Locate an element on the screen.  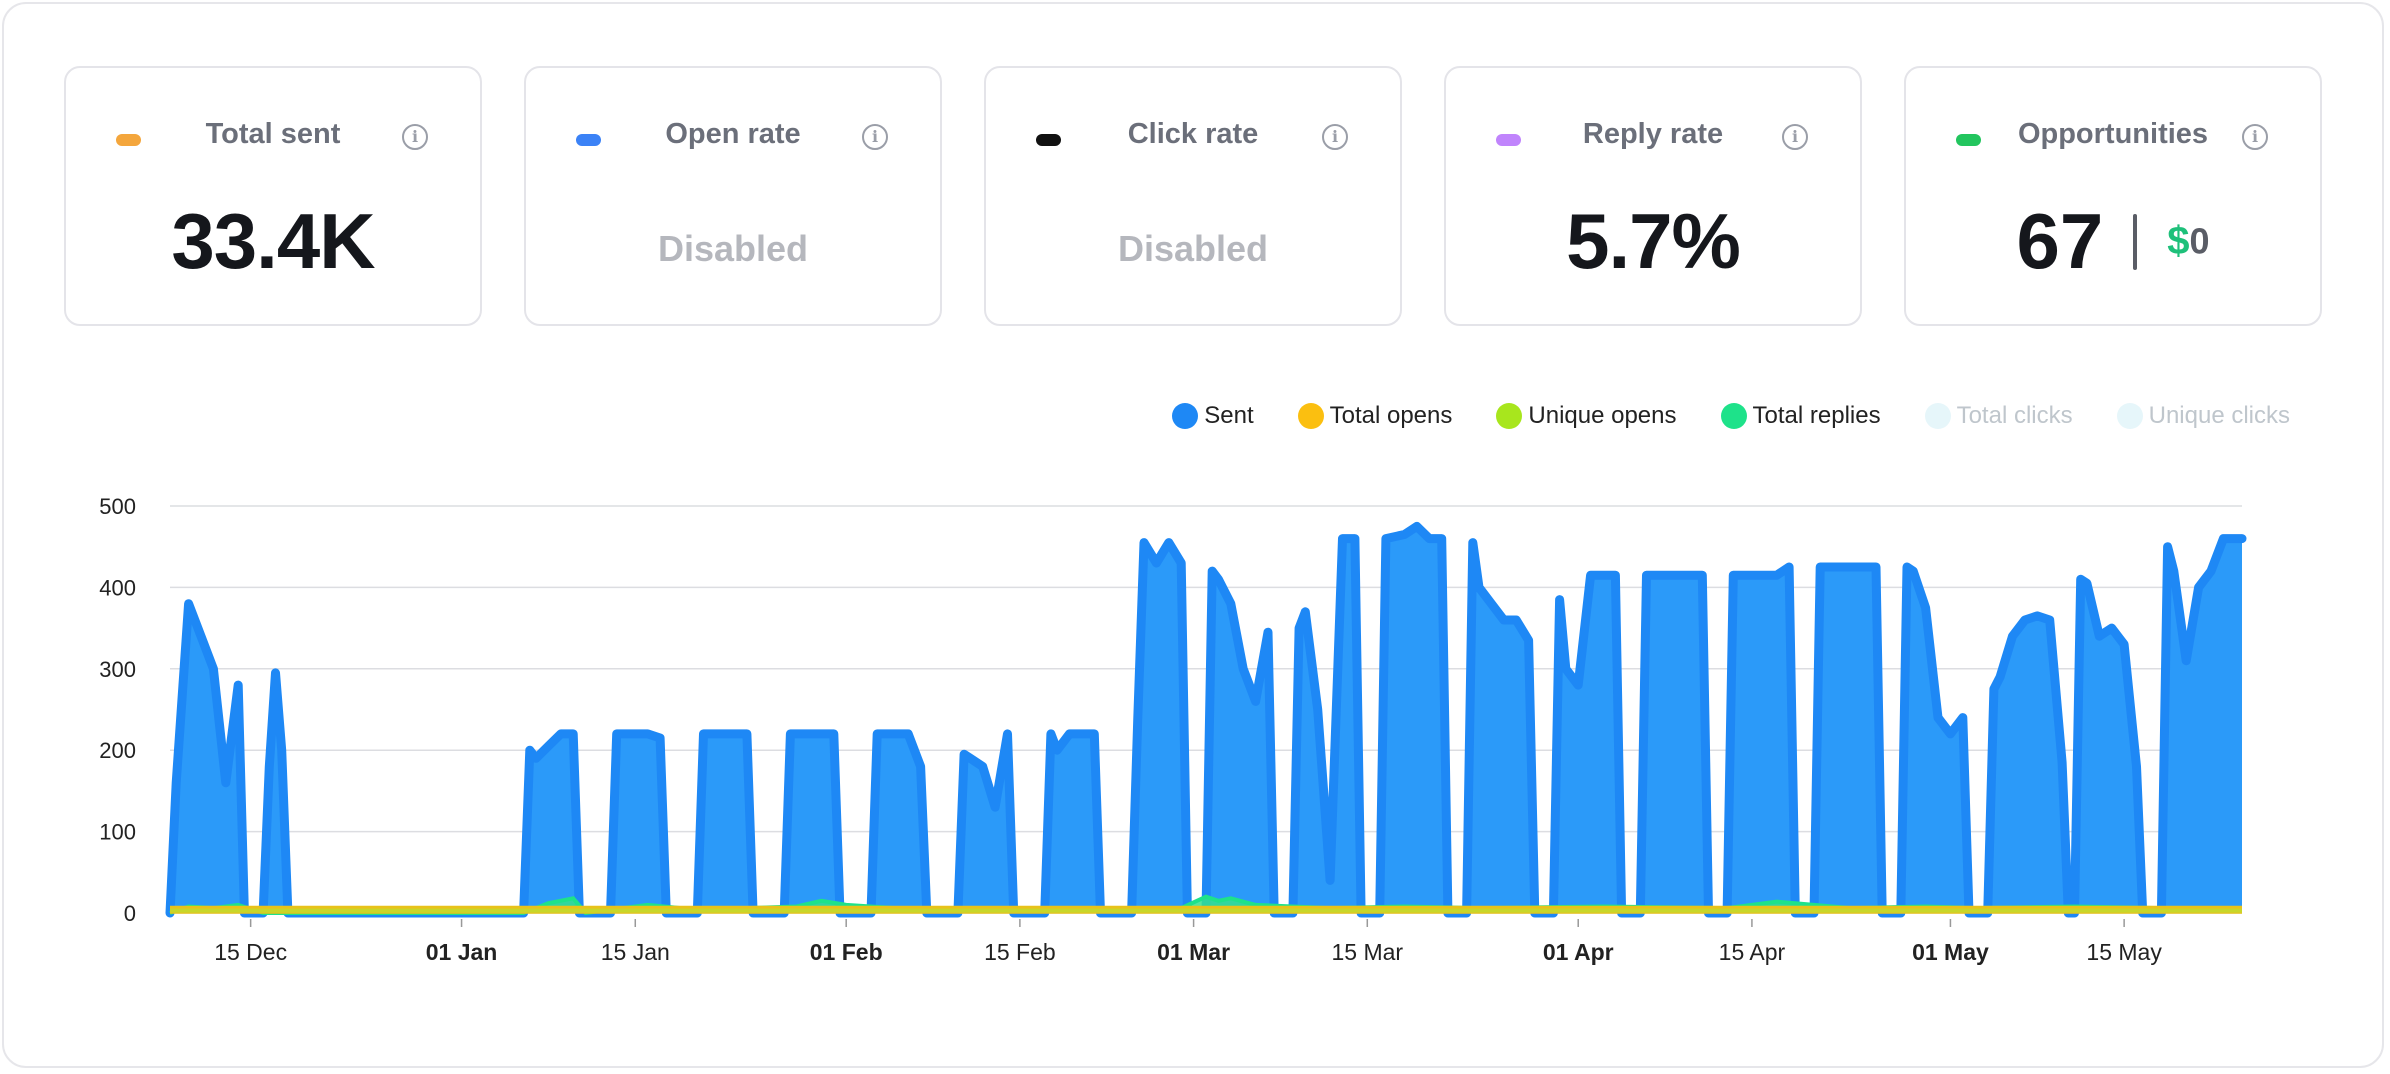
card-click-rate: Click rate i Disabled is located at coordinates (1193, 196).